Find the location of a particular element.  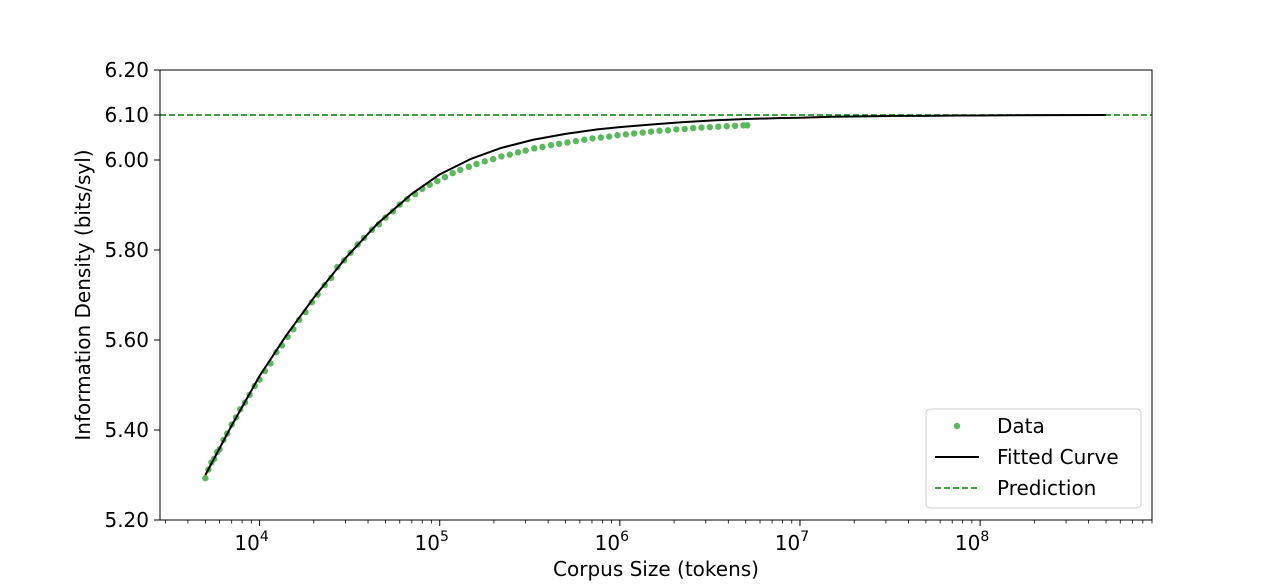

y-axis: 5.20 5.40 5.60 5.80 6.00 6.10 6.20 is located at coordinates (132, 295).